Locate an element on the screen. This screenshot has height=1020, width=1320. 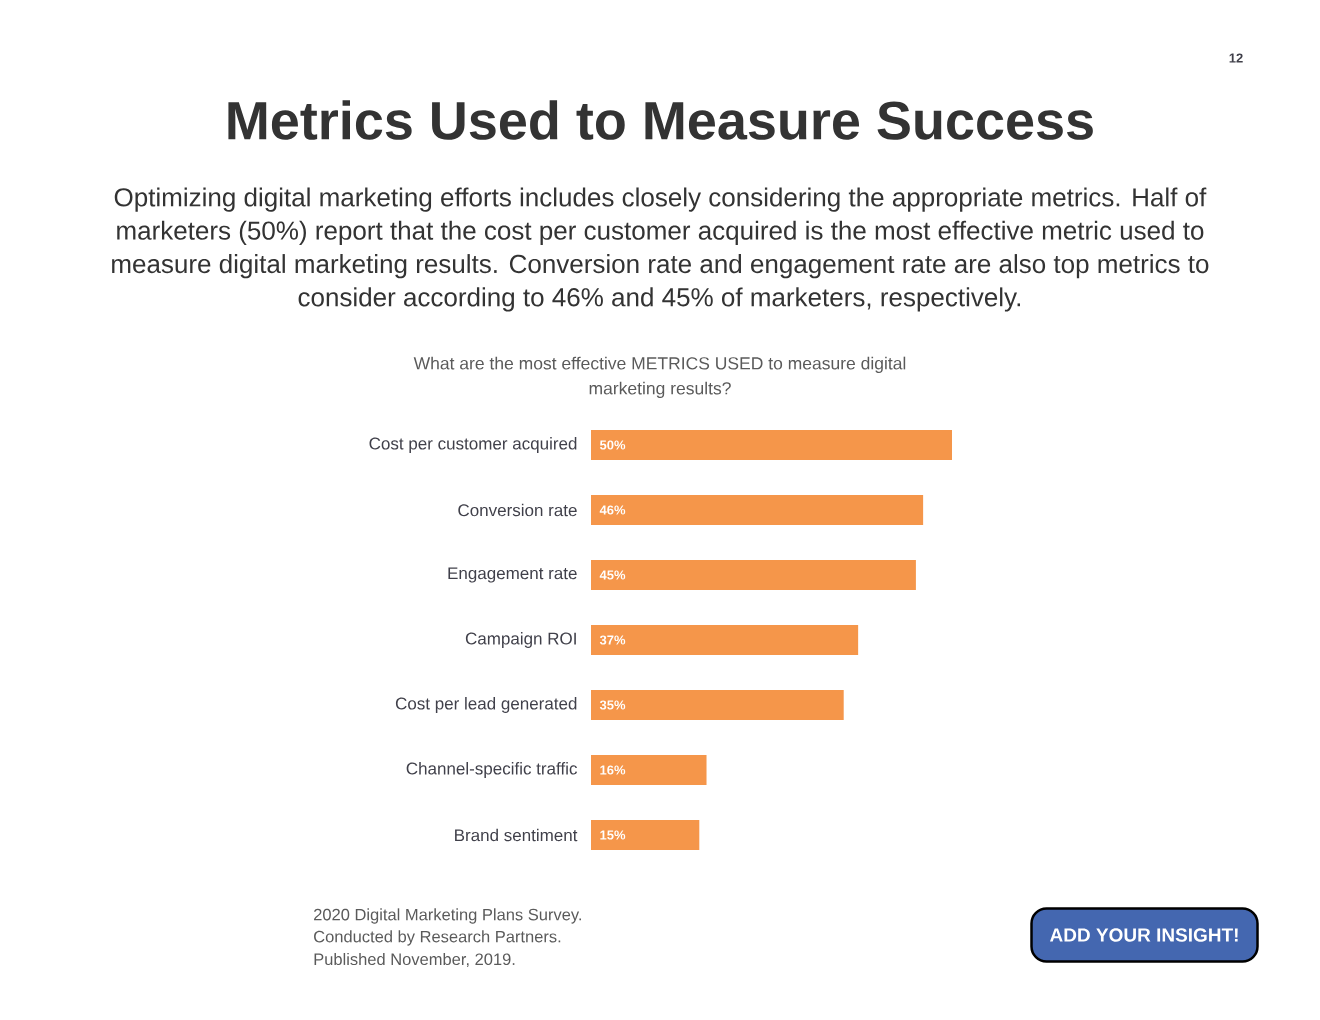
data-label: 37% is located at coordinates (612, 640).